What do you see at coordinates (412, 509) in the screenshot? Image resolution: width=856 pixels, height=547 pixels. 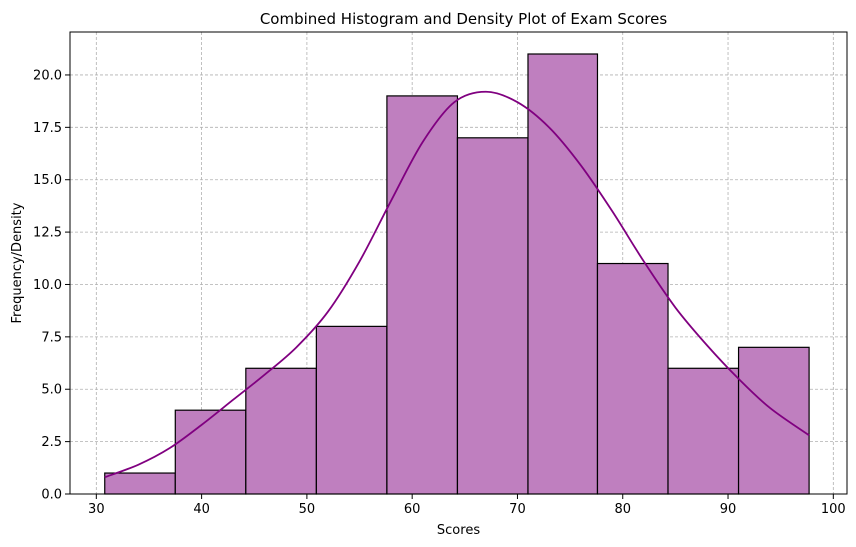 I see `x-tick-label: 60` at bounding box center [412, 509].